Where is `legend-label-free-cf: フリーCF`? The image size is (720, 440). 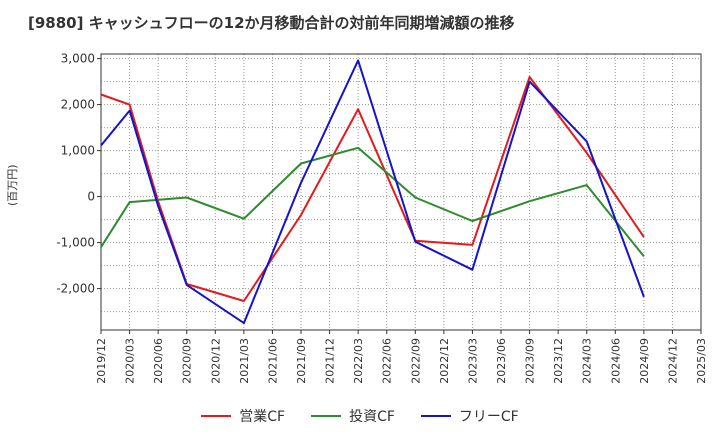 legend-label-free-cf: フリーCF is located at coordinates (488, 417).